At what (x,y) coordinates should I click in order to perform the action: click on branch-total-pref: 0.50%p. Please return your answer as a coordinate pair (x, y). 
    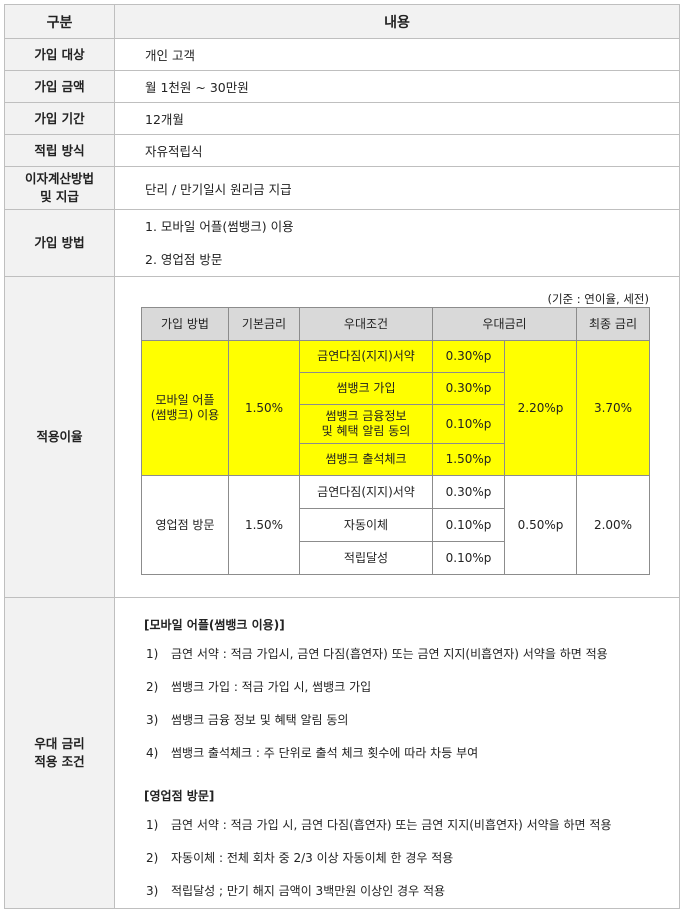
    Looking at the image, I should click on (540, 525).